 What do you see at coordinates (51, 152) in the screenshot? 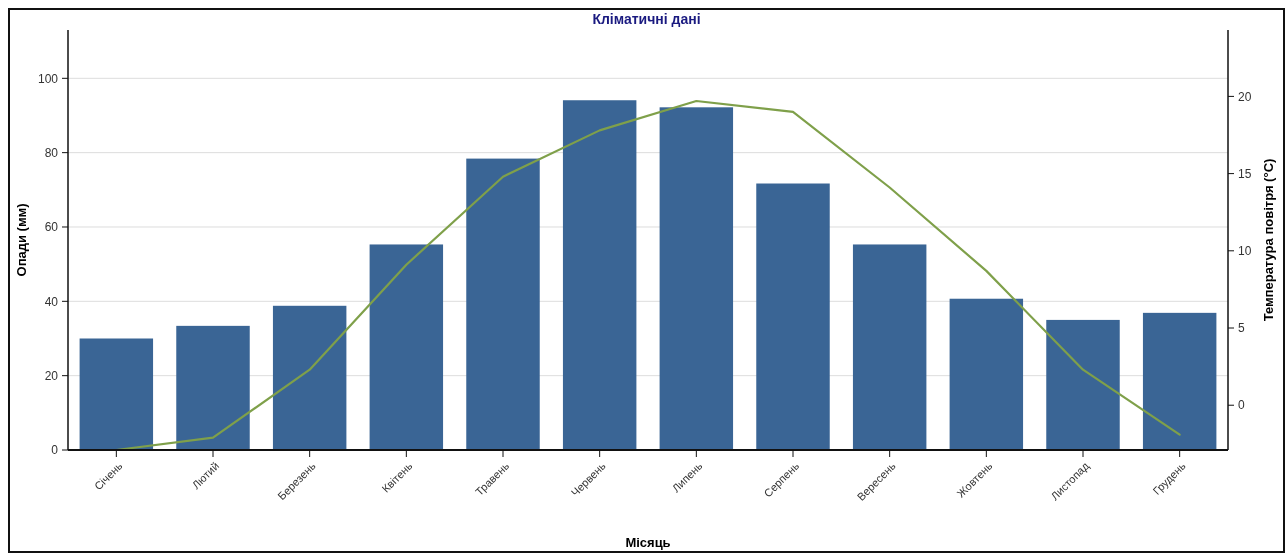
I see `y-tick-label: 80` at bounding box center [51, 152].